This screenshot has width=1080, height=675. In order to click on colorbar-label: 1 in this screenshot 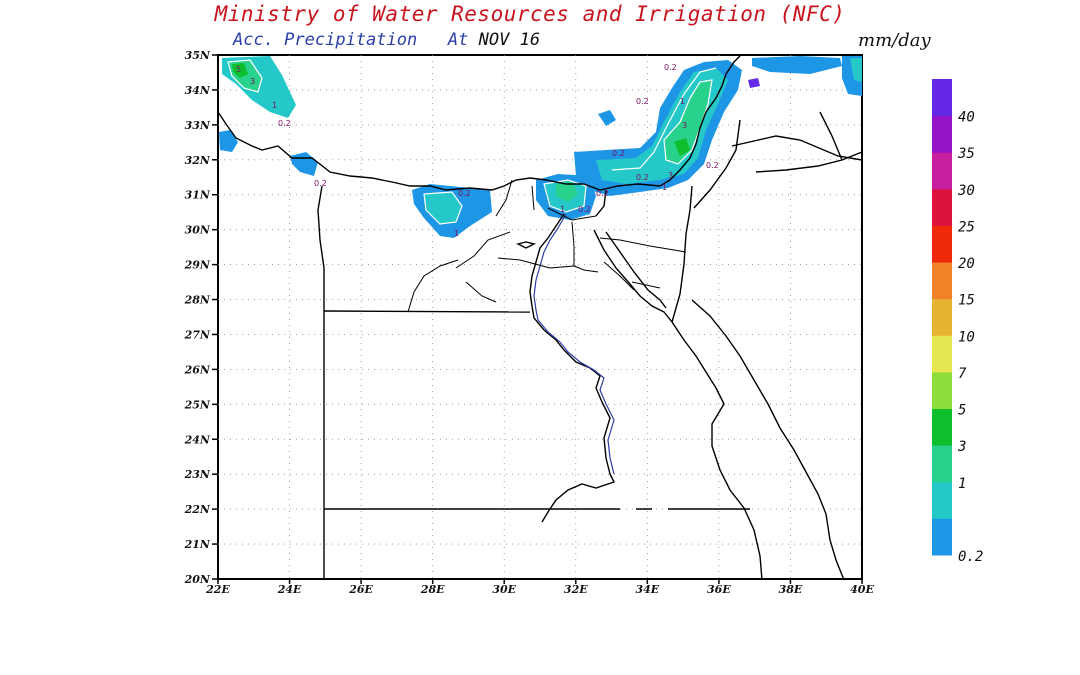, I will do `click(962, 484)`.